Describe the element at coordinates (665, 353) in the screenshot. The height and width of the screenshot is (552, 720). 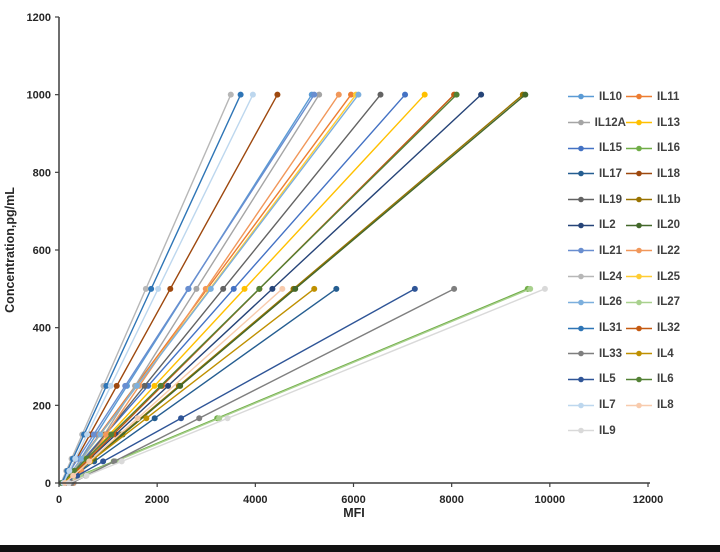
I see `legend-label: IL4` at that location.